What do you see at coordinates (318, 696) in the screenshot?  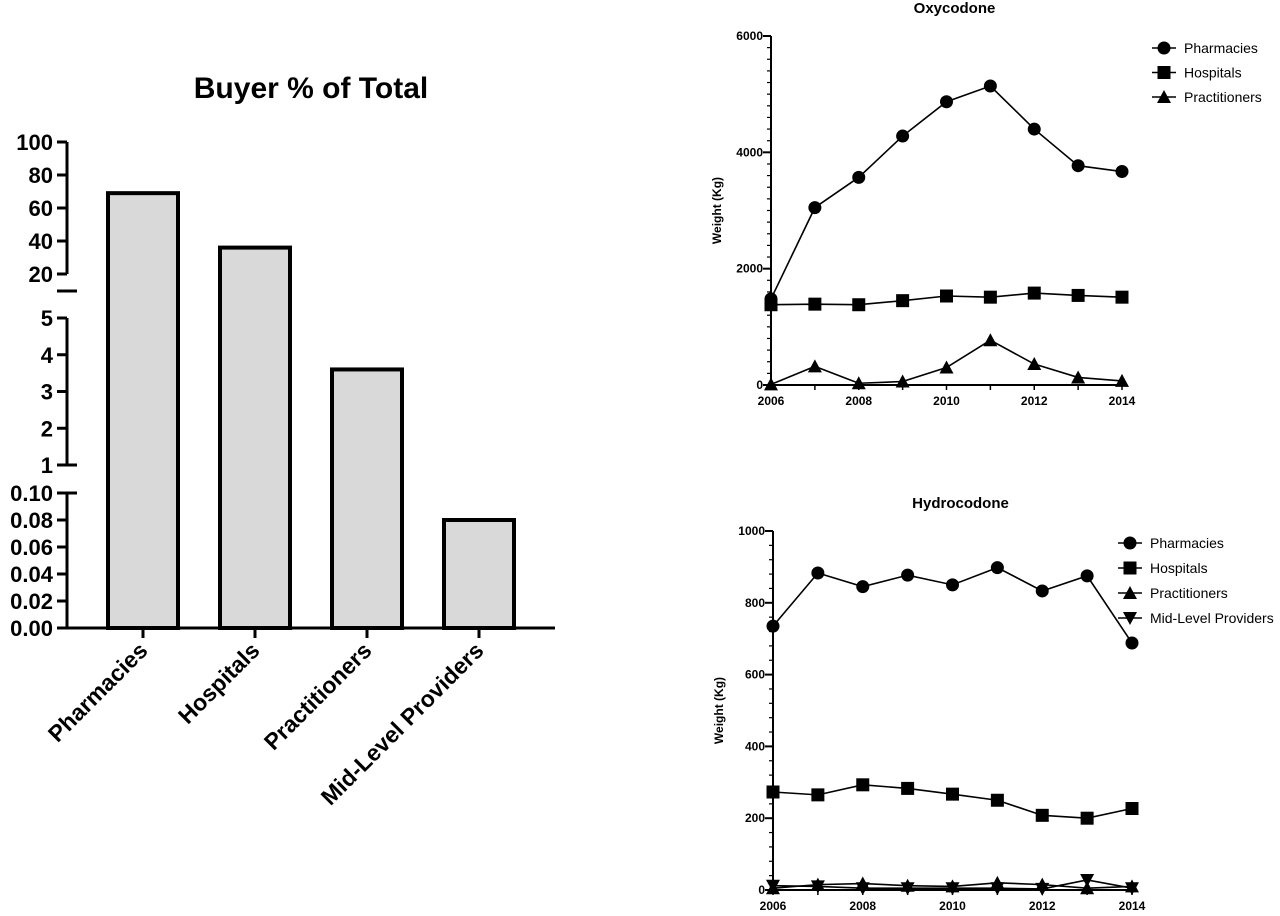 I see `x-tick-label-practitioners: Practitioners` at bounding box center [318, 696].